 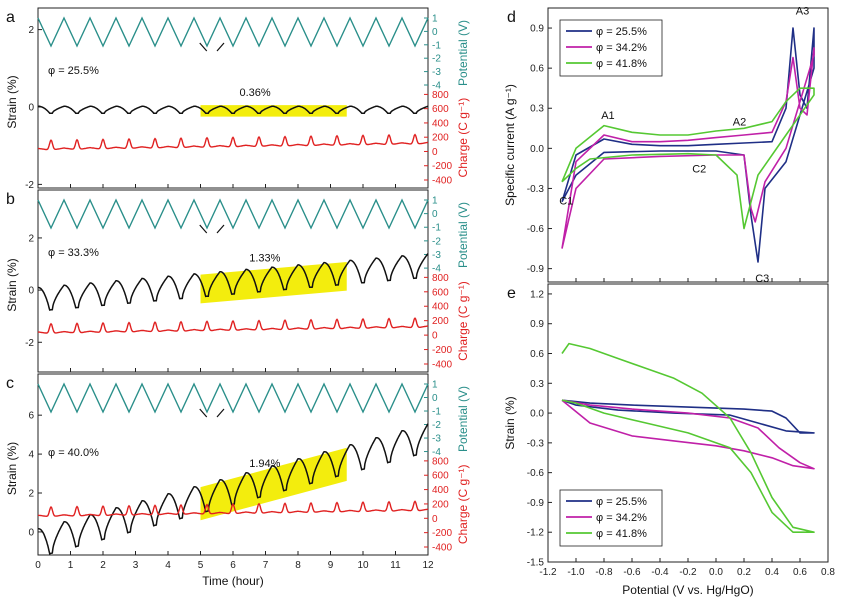 What do you see at coordinates (31, 108) in the screenshot?
I see `strain-tick-label-a: 0` at bounding box center [31, 108].